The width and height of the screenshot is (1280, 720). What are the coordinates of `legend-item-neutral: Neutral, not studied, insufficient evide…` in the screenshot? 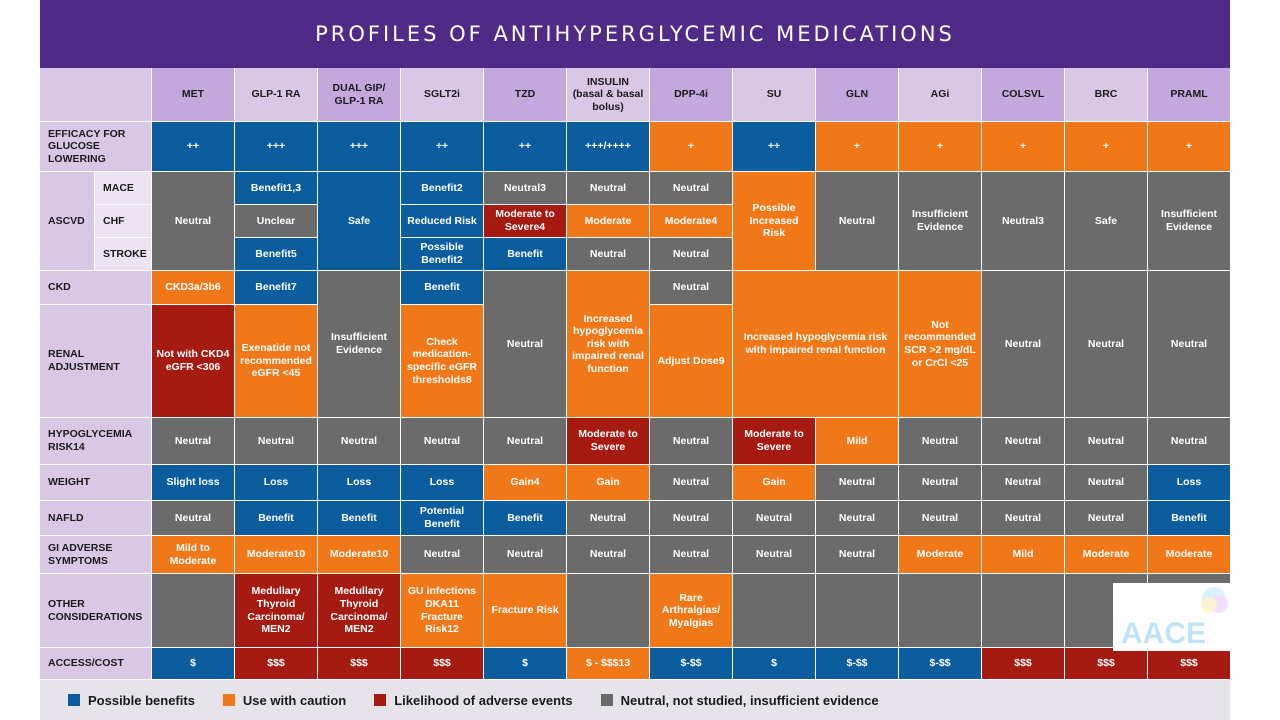 It's located at (739, 700).